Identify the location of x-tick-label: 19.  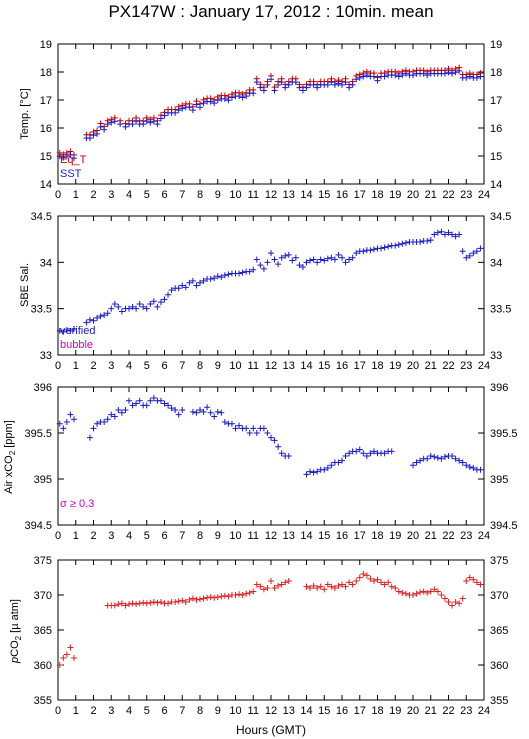
(395, 536).